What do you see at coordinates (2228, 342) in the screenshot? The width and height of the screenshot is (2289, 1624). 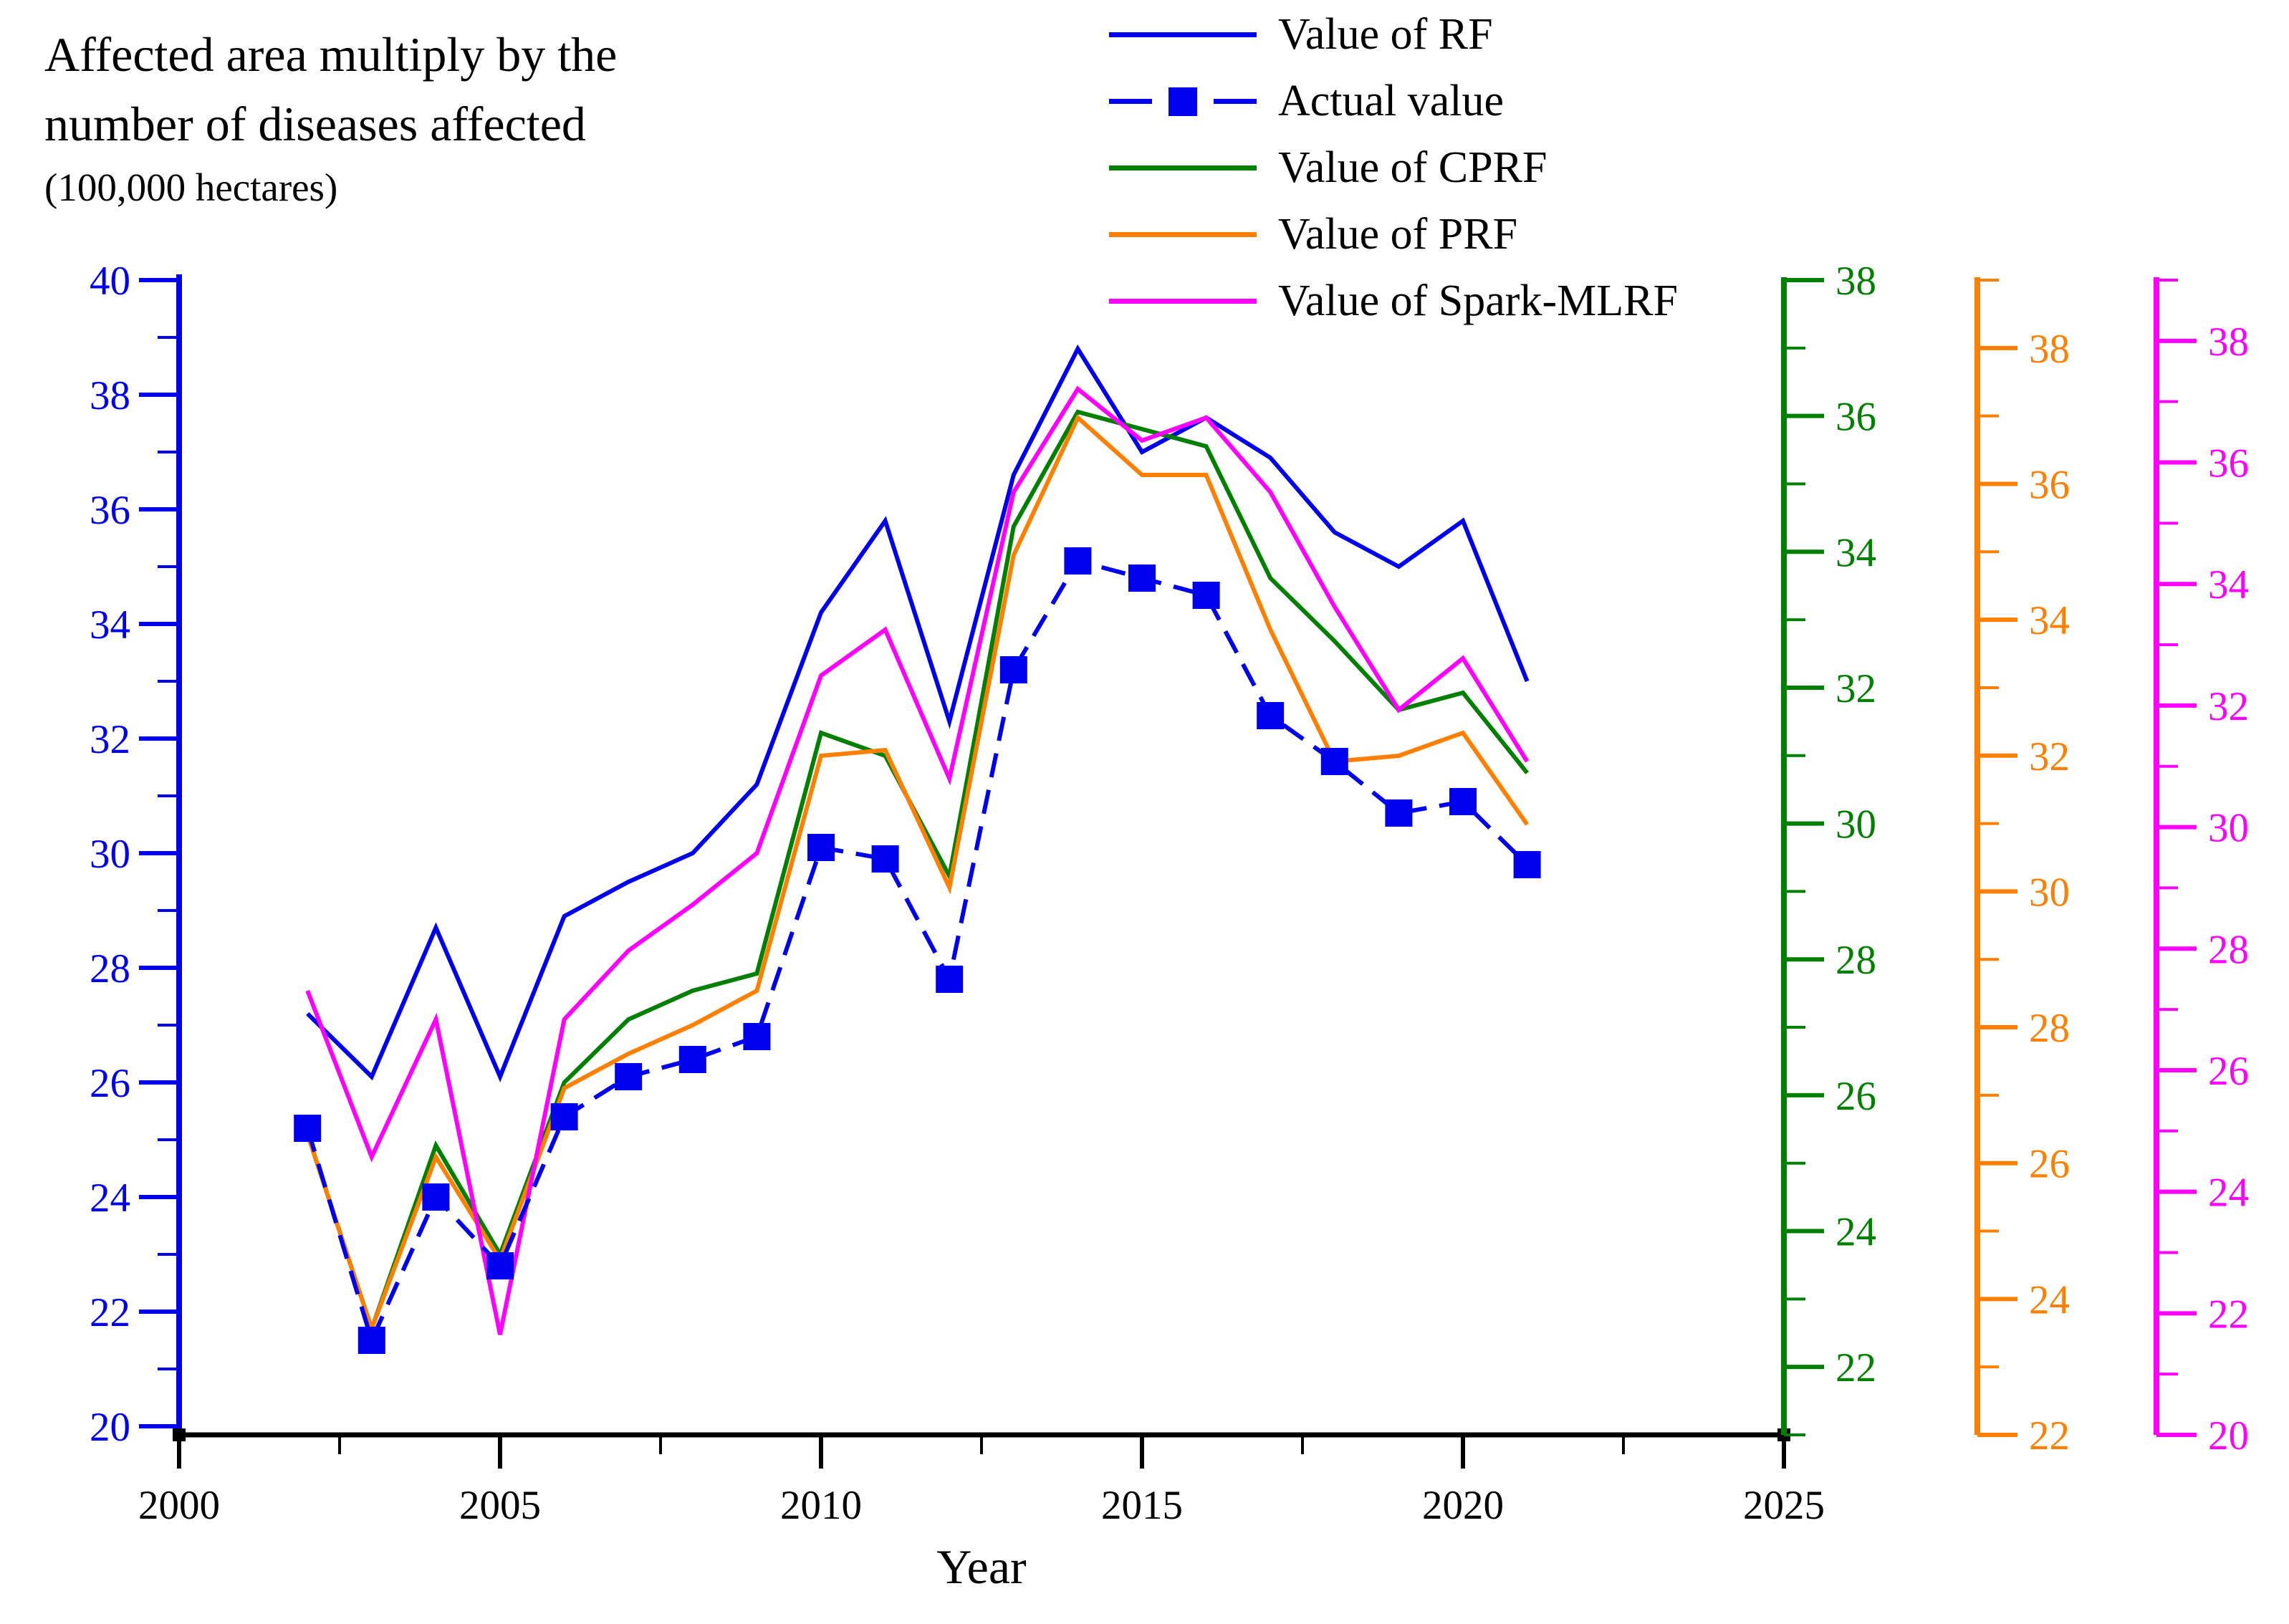 I see `magenta-axis-tick-label: 38` at bounding box center [2228, 342].